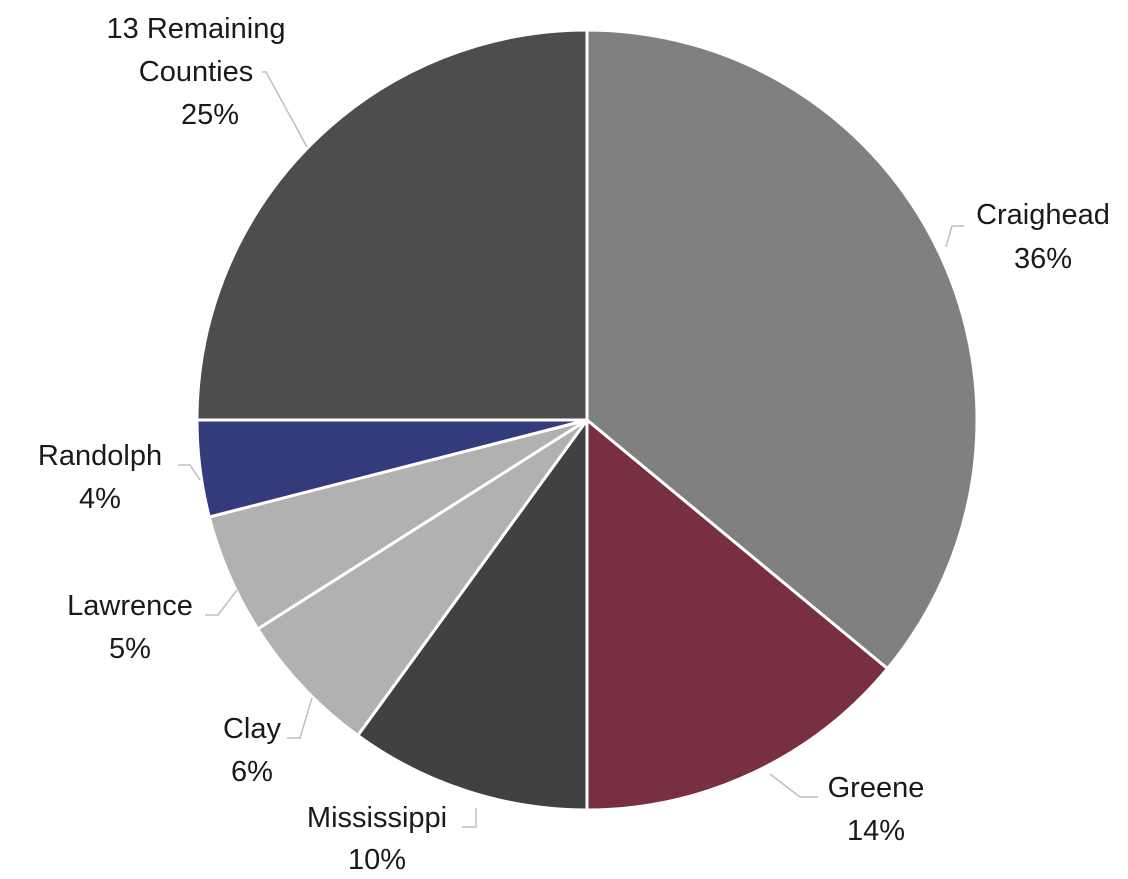 This screenshot has height=879, width=1128. Describe the element at coordinates (300, 718) in the screenshot. I see `leader-line-clay` at that location.